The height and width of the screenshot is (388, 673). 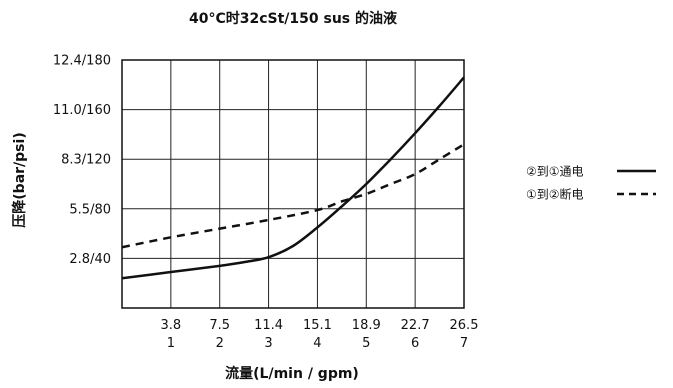 What do you see at coordinates (366, 325) in the screenshot?
I see `x-tick-label-lpm: 18.9` at bounding box center [366, 325].